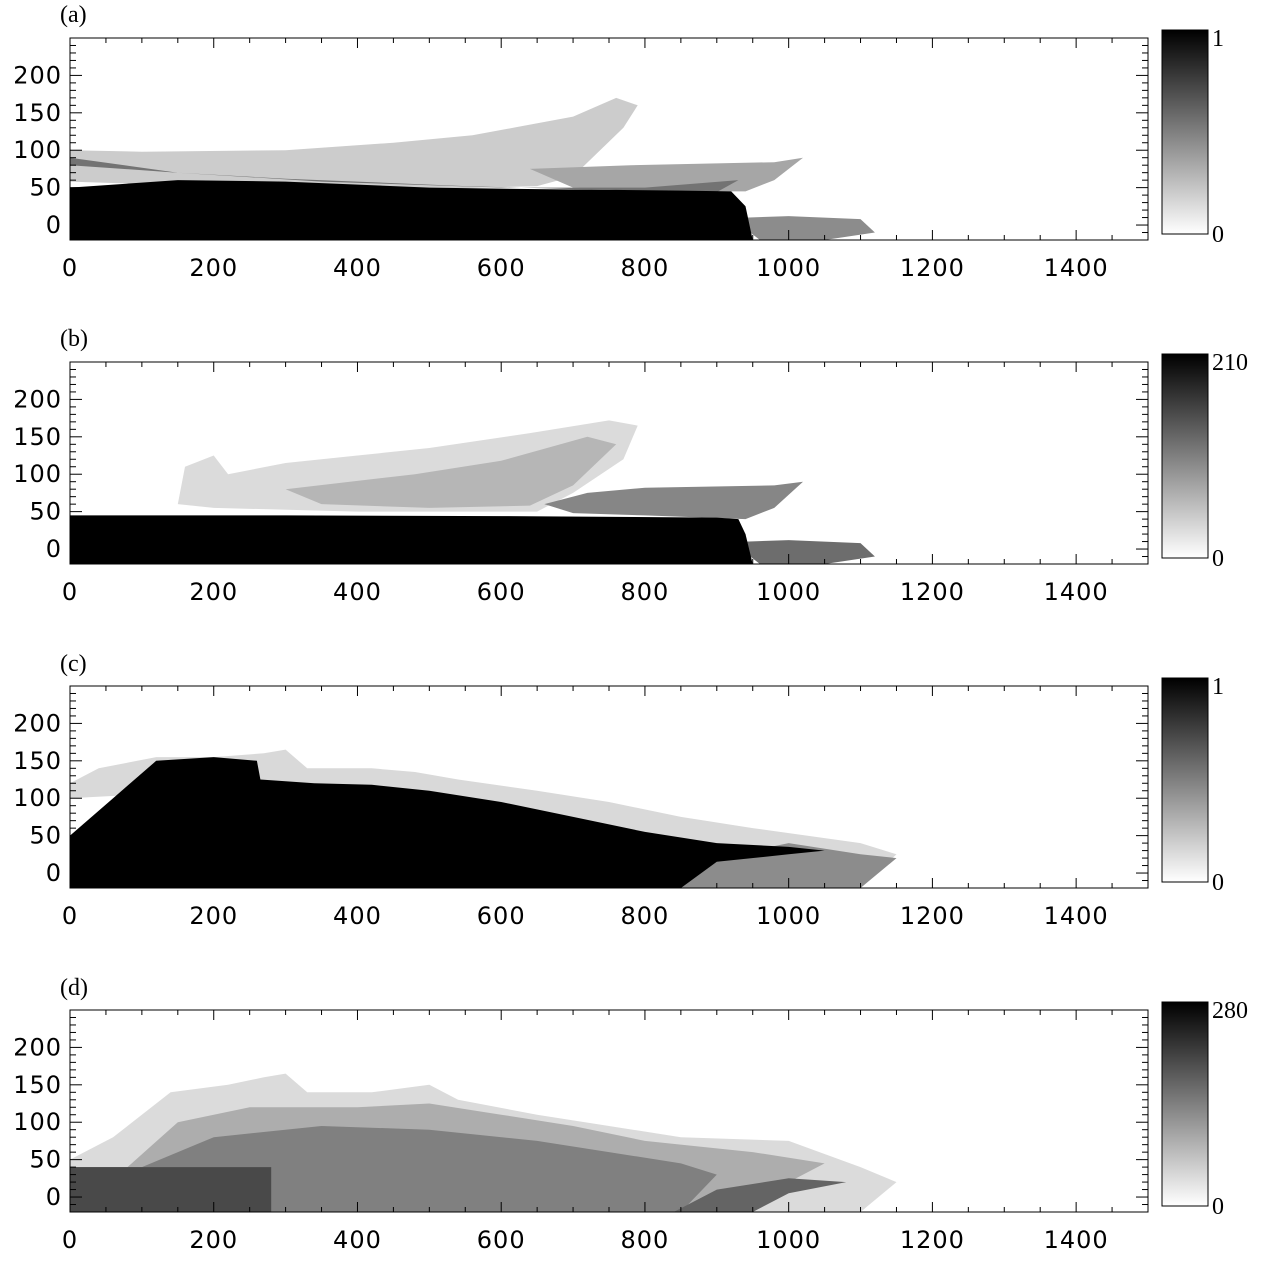 Image resolution: width=1280 pixels, height=1266 pixels. Describe the element at coordinates (73, 15) in the screenshot. I see `panel-label-a: (a)` at that location.